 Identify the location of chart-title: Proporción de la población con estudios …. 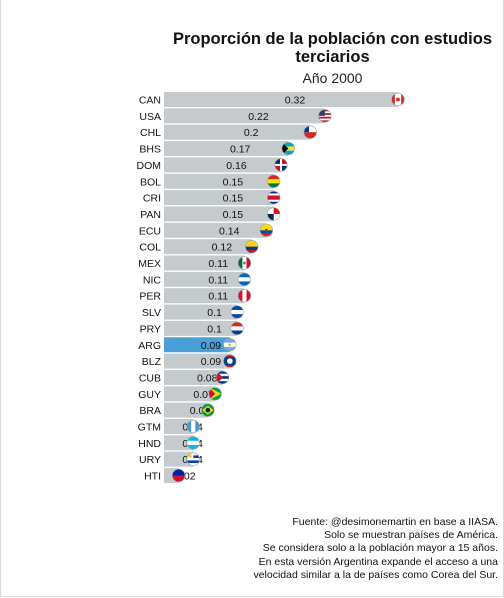
(332, 48).